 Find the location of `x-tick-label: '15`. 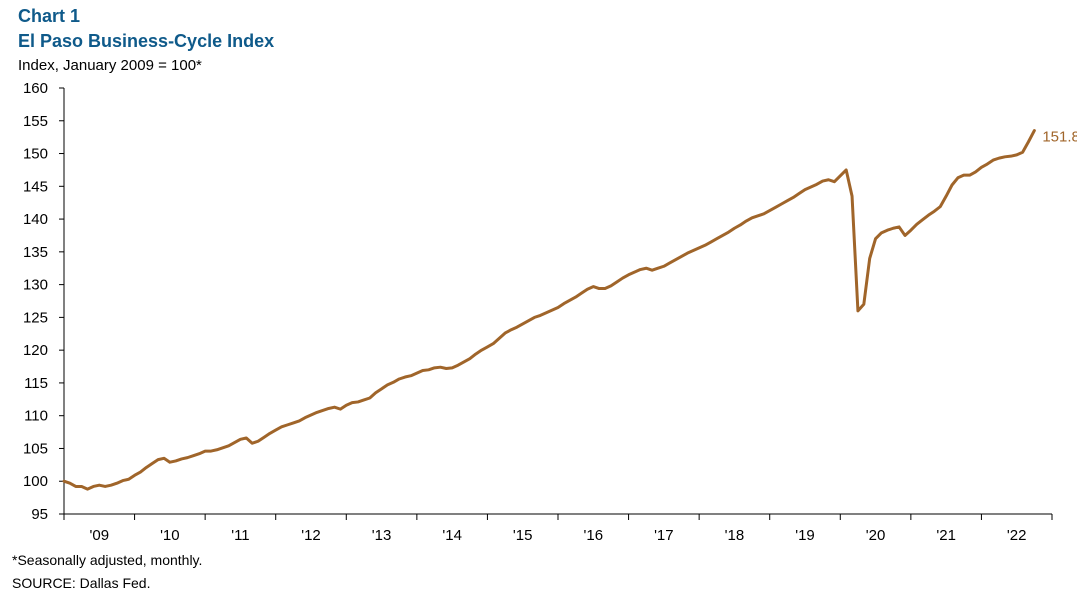

x-tick-label: '15 is located at coordinates (523, 535).